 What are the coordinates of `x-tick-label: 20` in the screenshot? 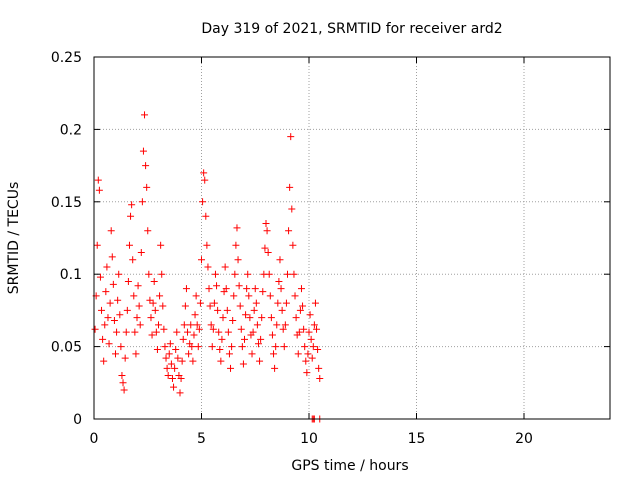 It's located at (524, 439).